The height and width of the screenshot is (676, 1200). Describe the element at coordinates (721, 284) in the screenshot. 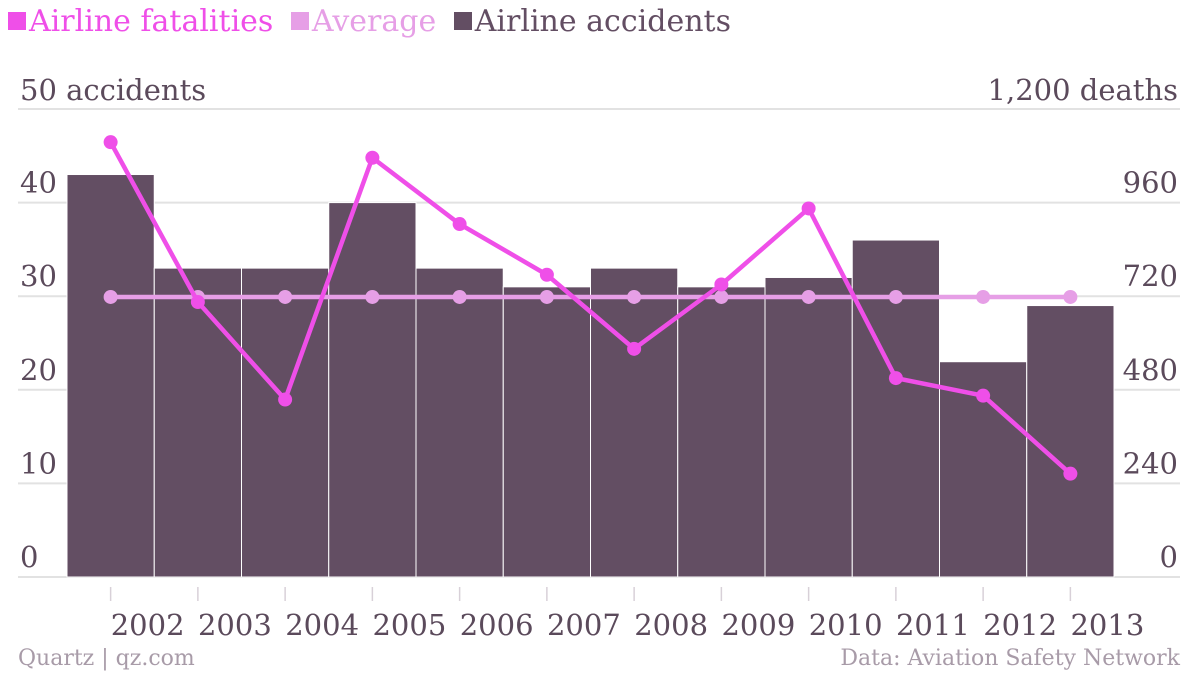

I see `fatalities-point-2009` at that location.